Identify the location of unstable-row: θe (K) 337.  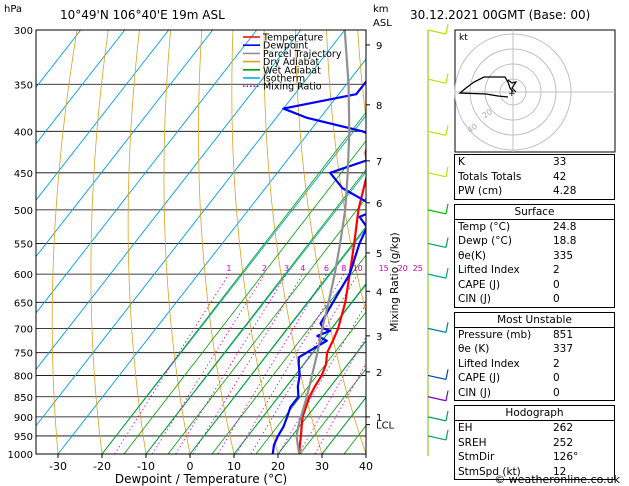
(534, 349).